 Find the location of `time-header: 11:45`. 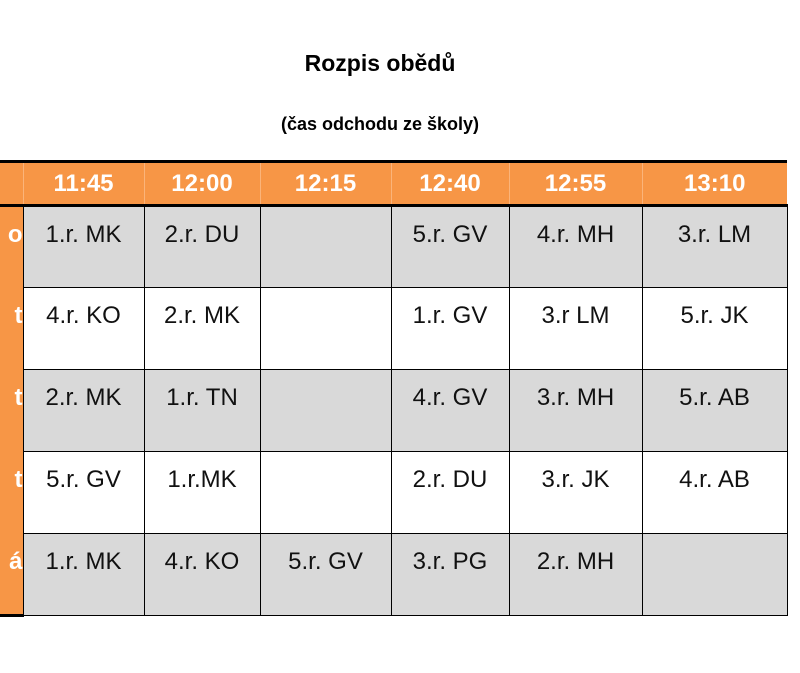

time-header: 11:45 is located at coordinates (83, 183).